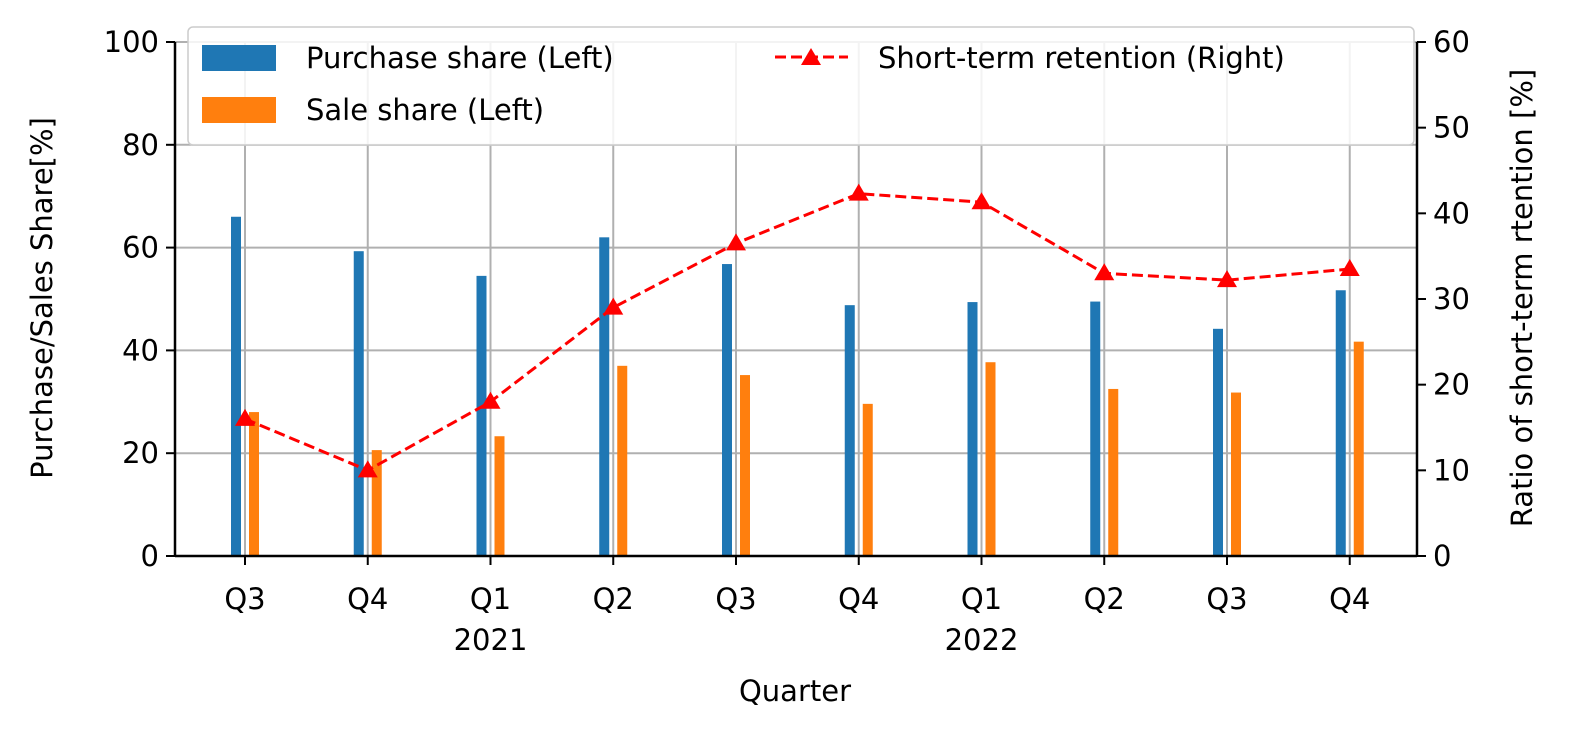 This screenshot has height=742, width=1579. I want to click on legend-label-purchase: Purchase share (Left), so click(460, 58).